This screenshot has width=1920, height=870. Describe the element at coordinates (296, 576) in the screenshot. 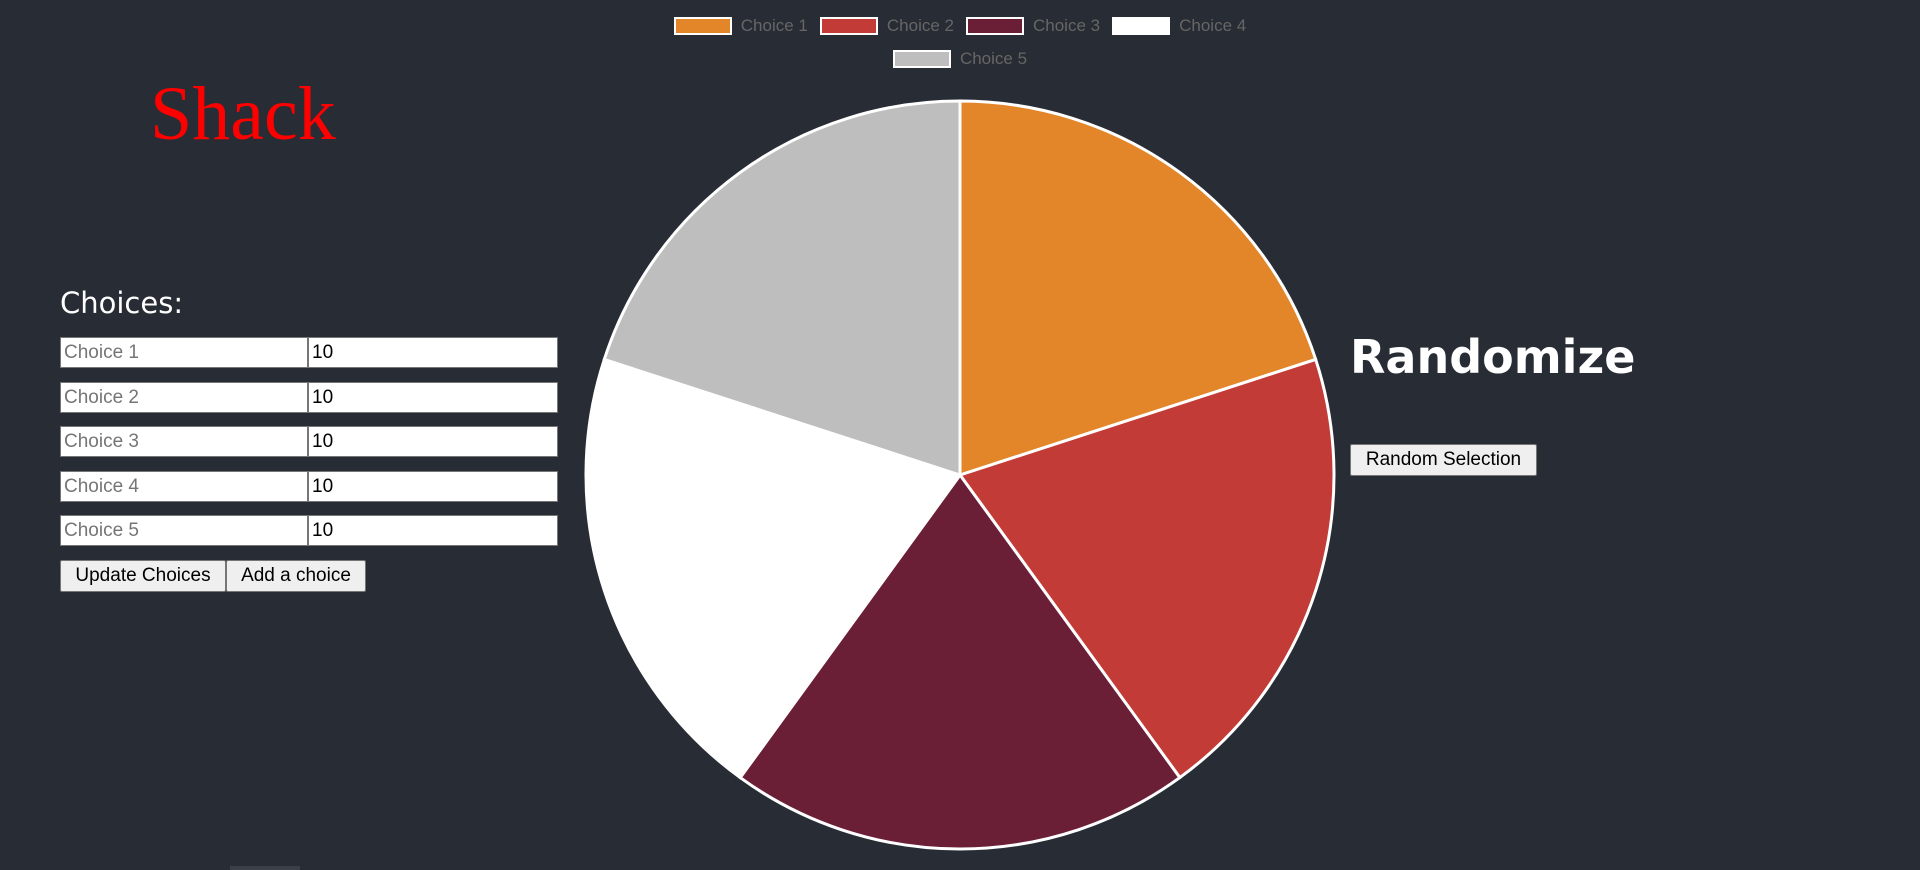

I see `add-choice-button: Add a choice` at that location.